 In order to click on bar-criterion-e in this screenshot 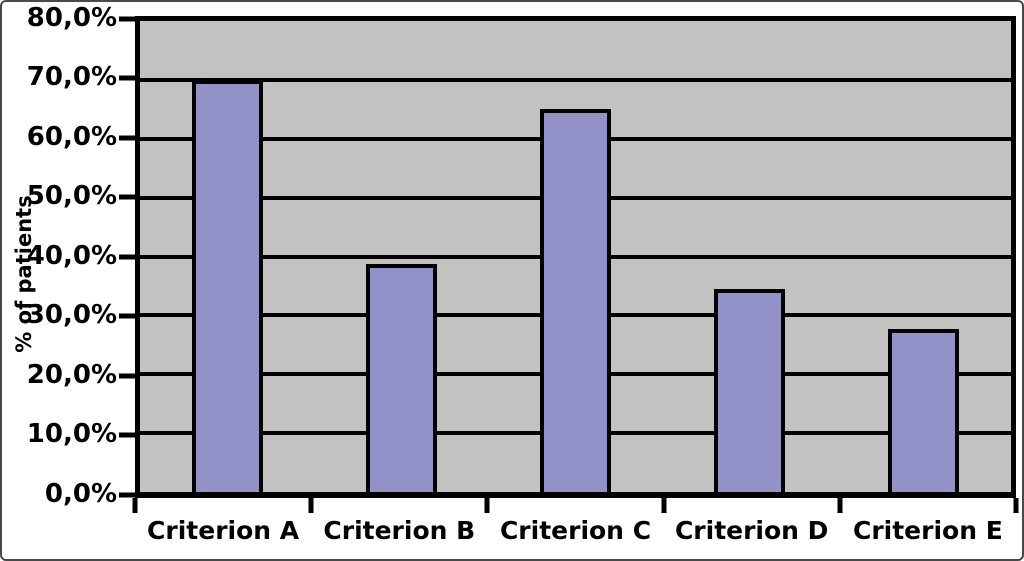, I will do `click(924, 410)`.